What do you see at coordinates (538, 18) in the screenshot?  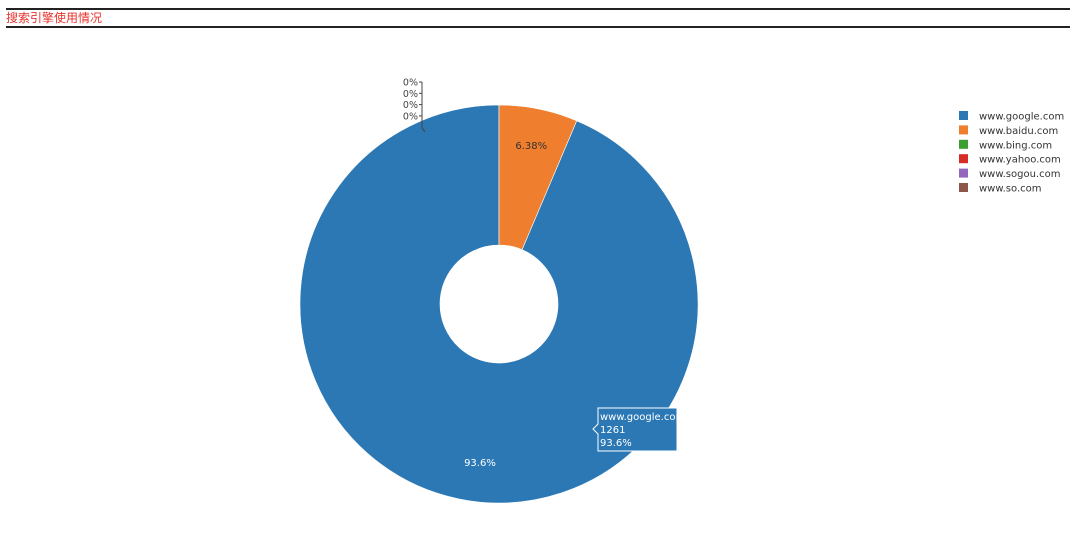 I see `panel-header: 搜索引擎使用情况` at bounding box center [538, 18].